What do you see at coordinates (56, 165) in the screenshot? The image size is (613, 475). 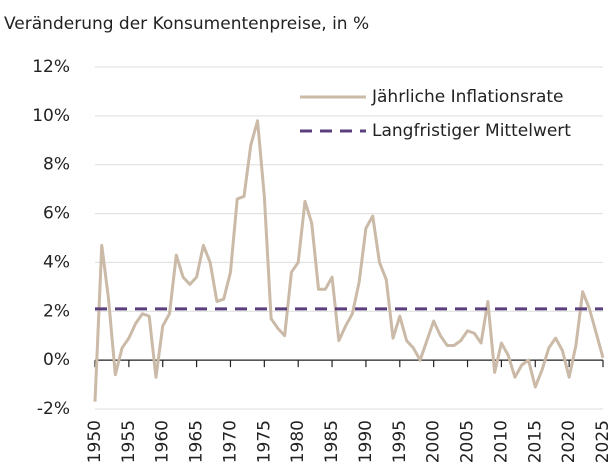 I see `y-tick-label: 8%` at bounding box center [56, 165].